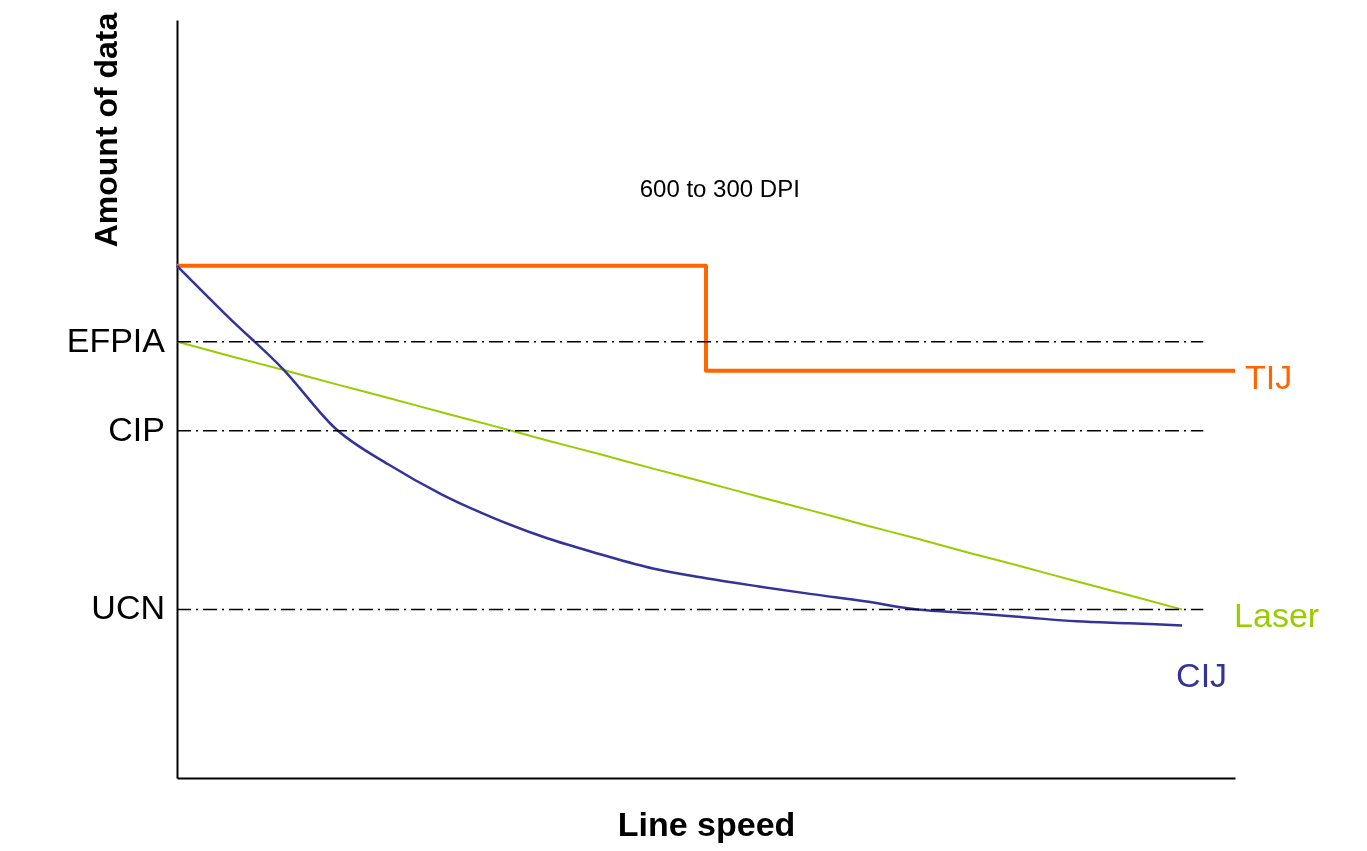  Describe the element at coordinates (116, 339) in the screenshot. I see `ref-line-label: EFPIA` at that location.